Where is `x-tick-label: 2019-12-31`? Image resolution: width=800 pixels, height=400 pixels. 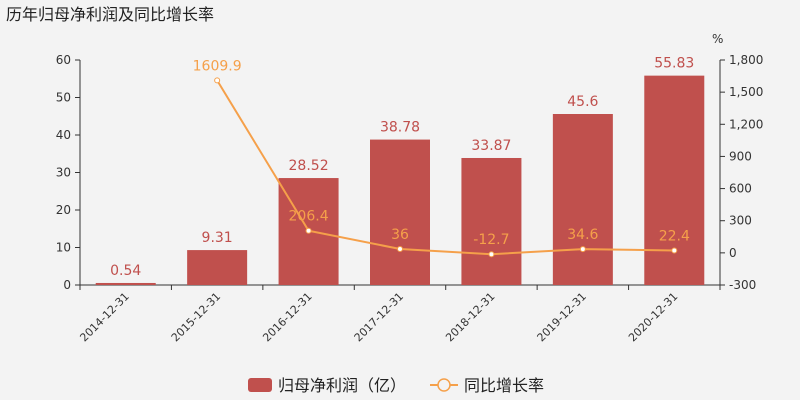 x-tick-label: 2019-12-31 is located at coordinates (562, 317).